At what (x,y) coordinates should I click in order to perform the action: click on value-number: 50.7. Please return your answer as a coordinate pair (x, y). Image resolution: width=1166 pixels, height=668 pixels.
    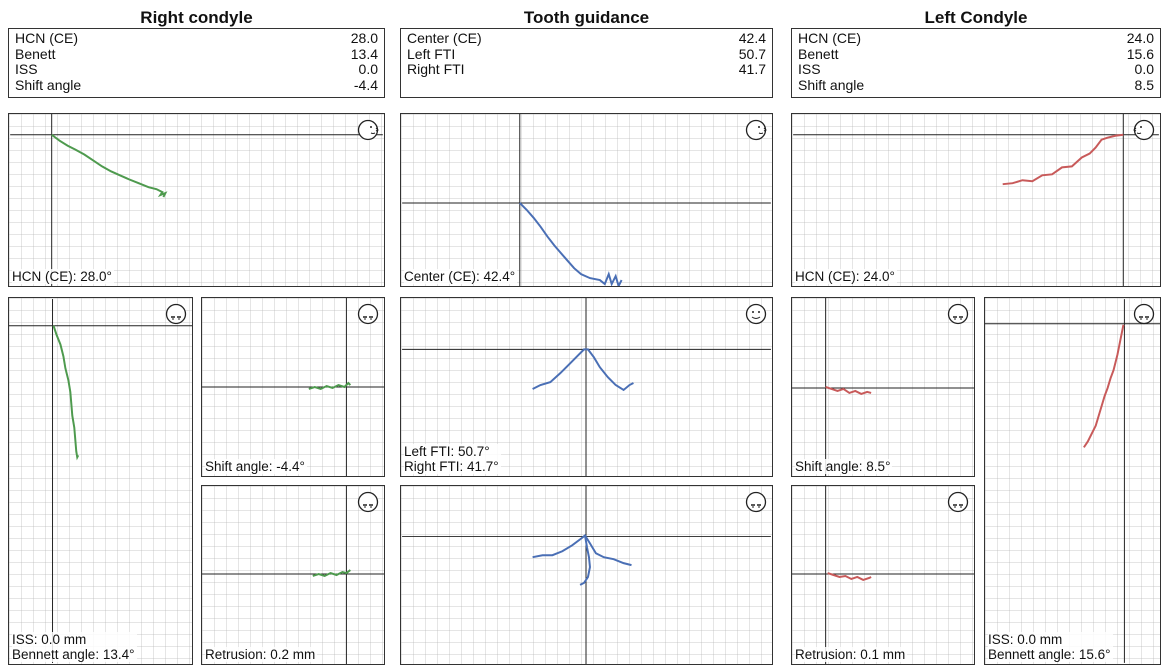
    Looking at the image, I should click on (752, 53).